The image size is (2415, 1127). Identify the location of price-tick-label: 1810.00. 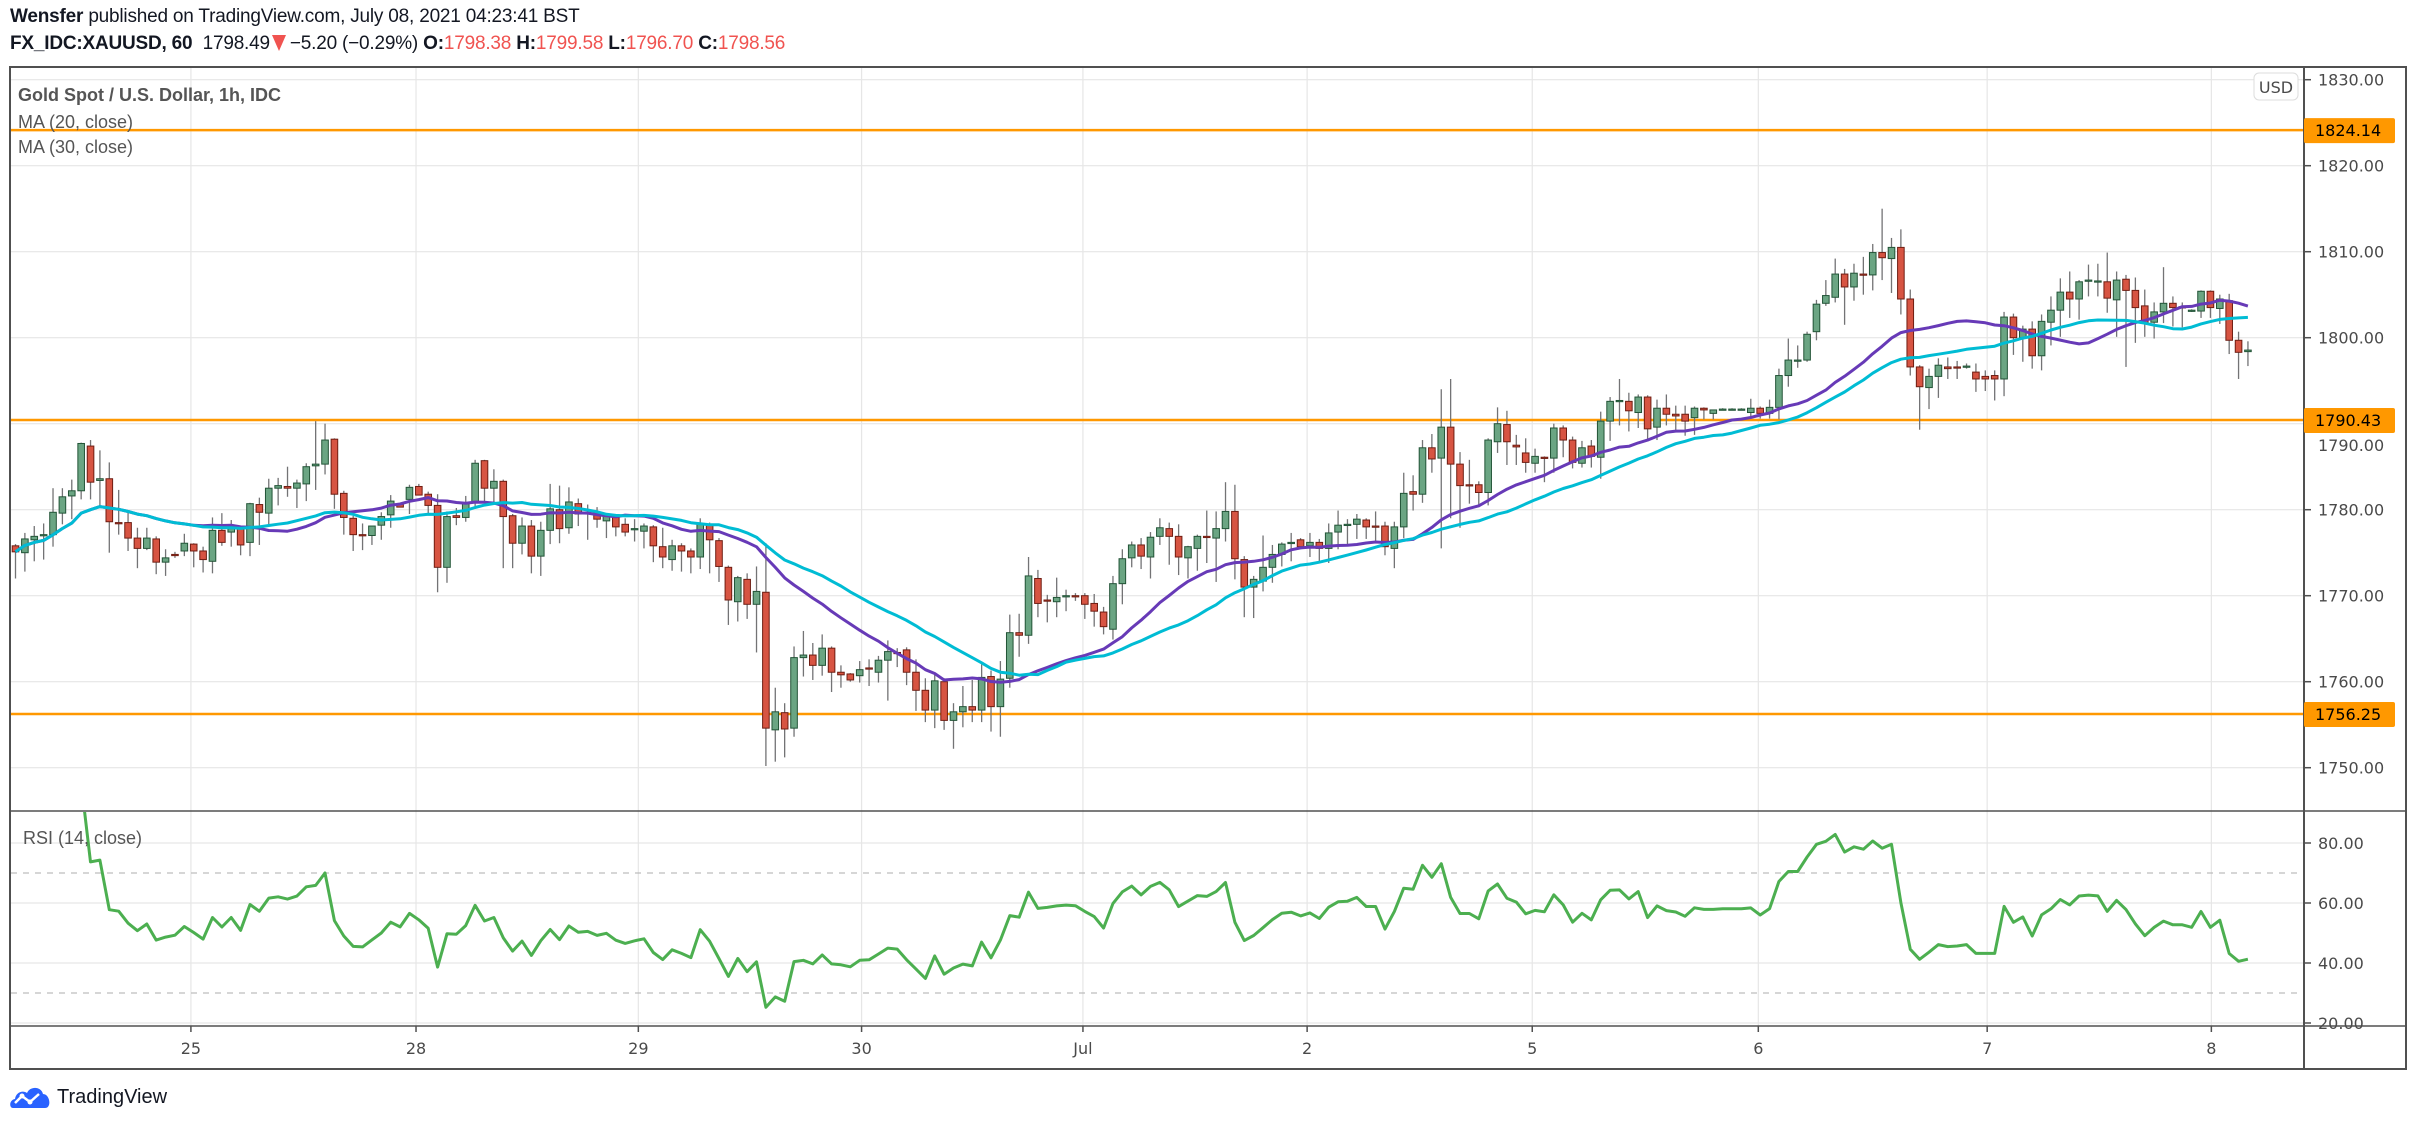
(2351, 252).